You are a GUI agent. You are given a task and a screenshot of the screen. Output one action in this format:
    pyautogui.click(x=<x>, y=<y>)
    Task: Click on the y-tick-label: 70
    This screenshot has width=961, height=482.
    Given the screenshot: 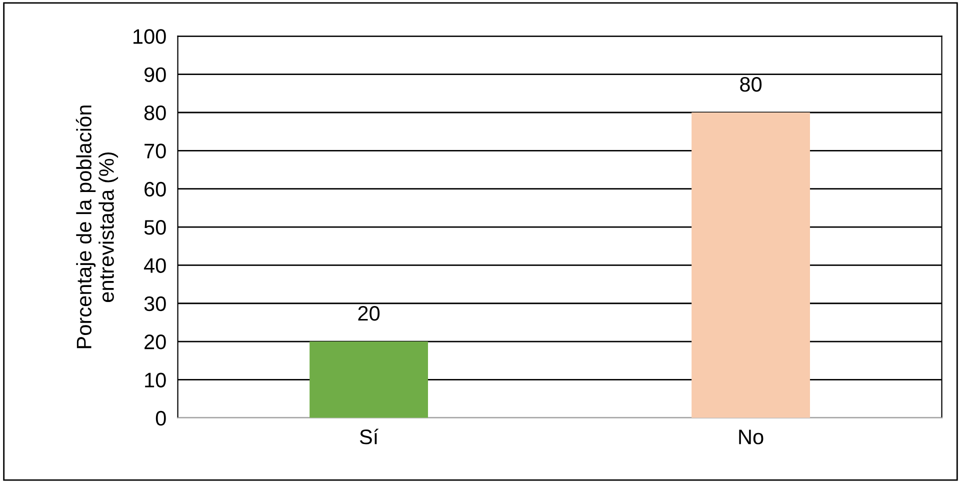 What is the action you would take?
    pyautogui.click(x=155, y=151)
    